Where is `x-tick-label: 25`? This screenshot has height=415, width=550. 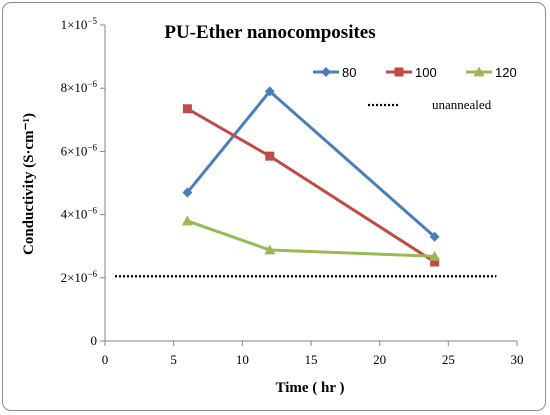
x-tick-label: 25 is located at coordinates (448, 359).